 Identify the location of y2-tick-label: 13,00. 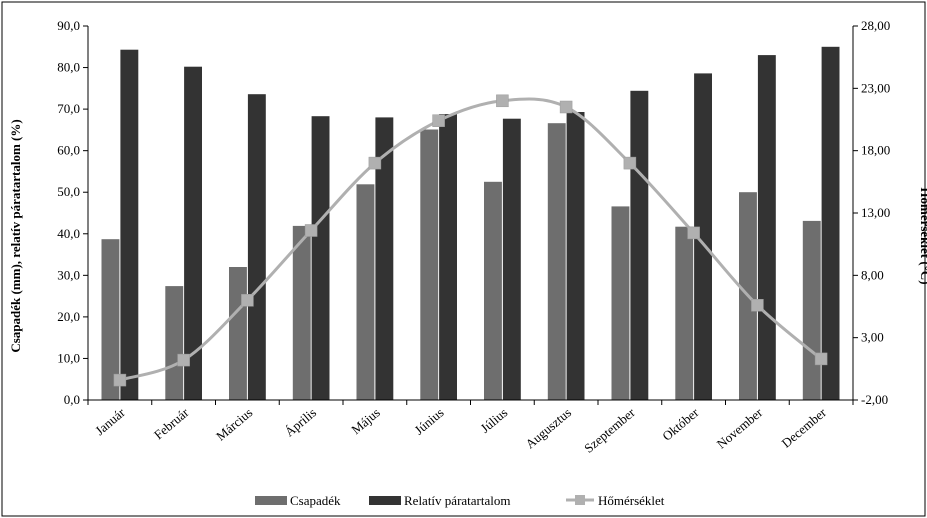
(875, 212).